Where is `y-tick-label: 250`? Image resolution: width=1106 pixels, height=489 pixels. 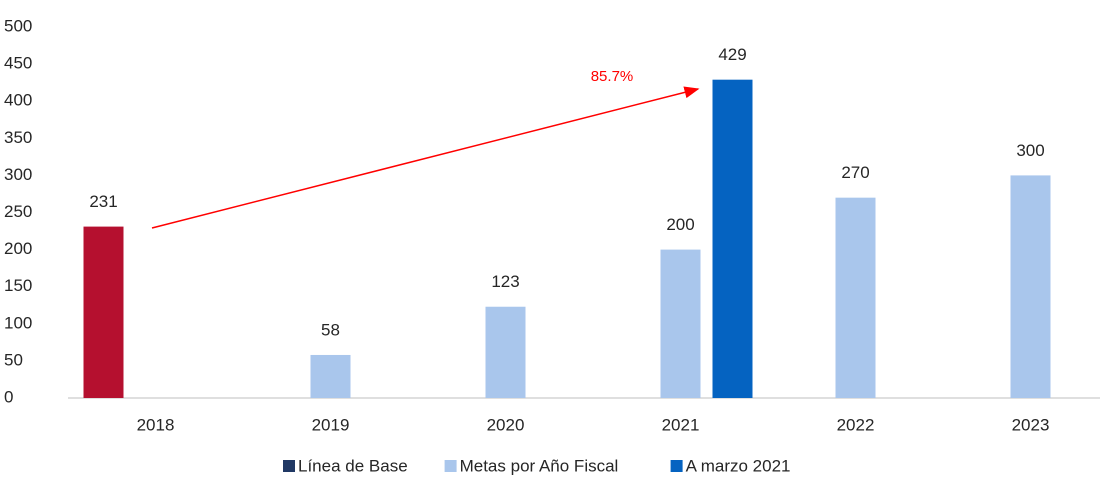
y-tick-label: 250 is located at coordinates (18, 211).